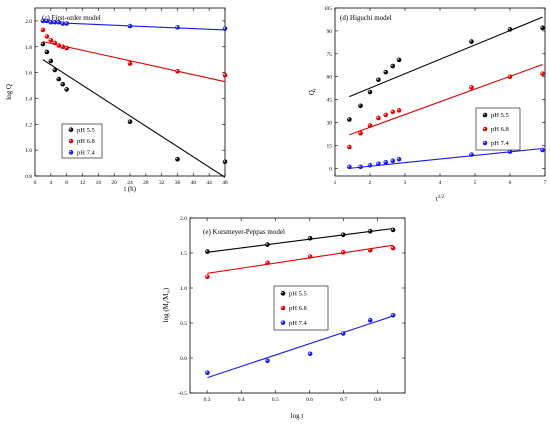 This screenshot has height=425, width=550. Describe the element at coordinates (28, 177) in the screenshot. I see `y-tick-label: 0.8` at that location.